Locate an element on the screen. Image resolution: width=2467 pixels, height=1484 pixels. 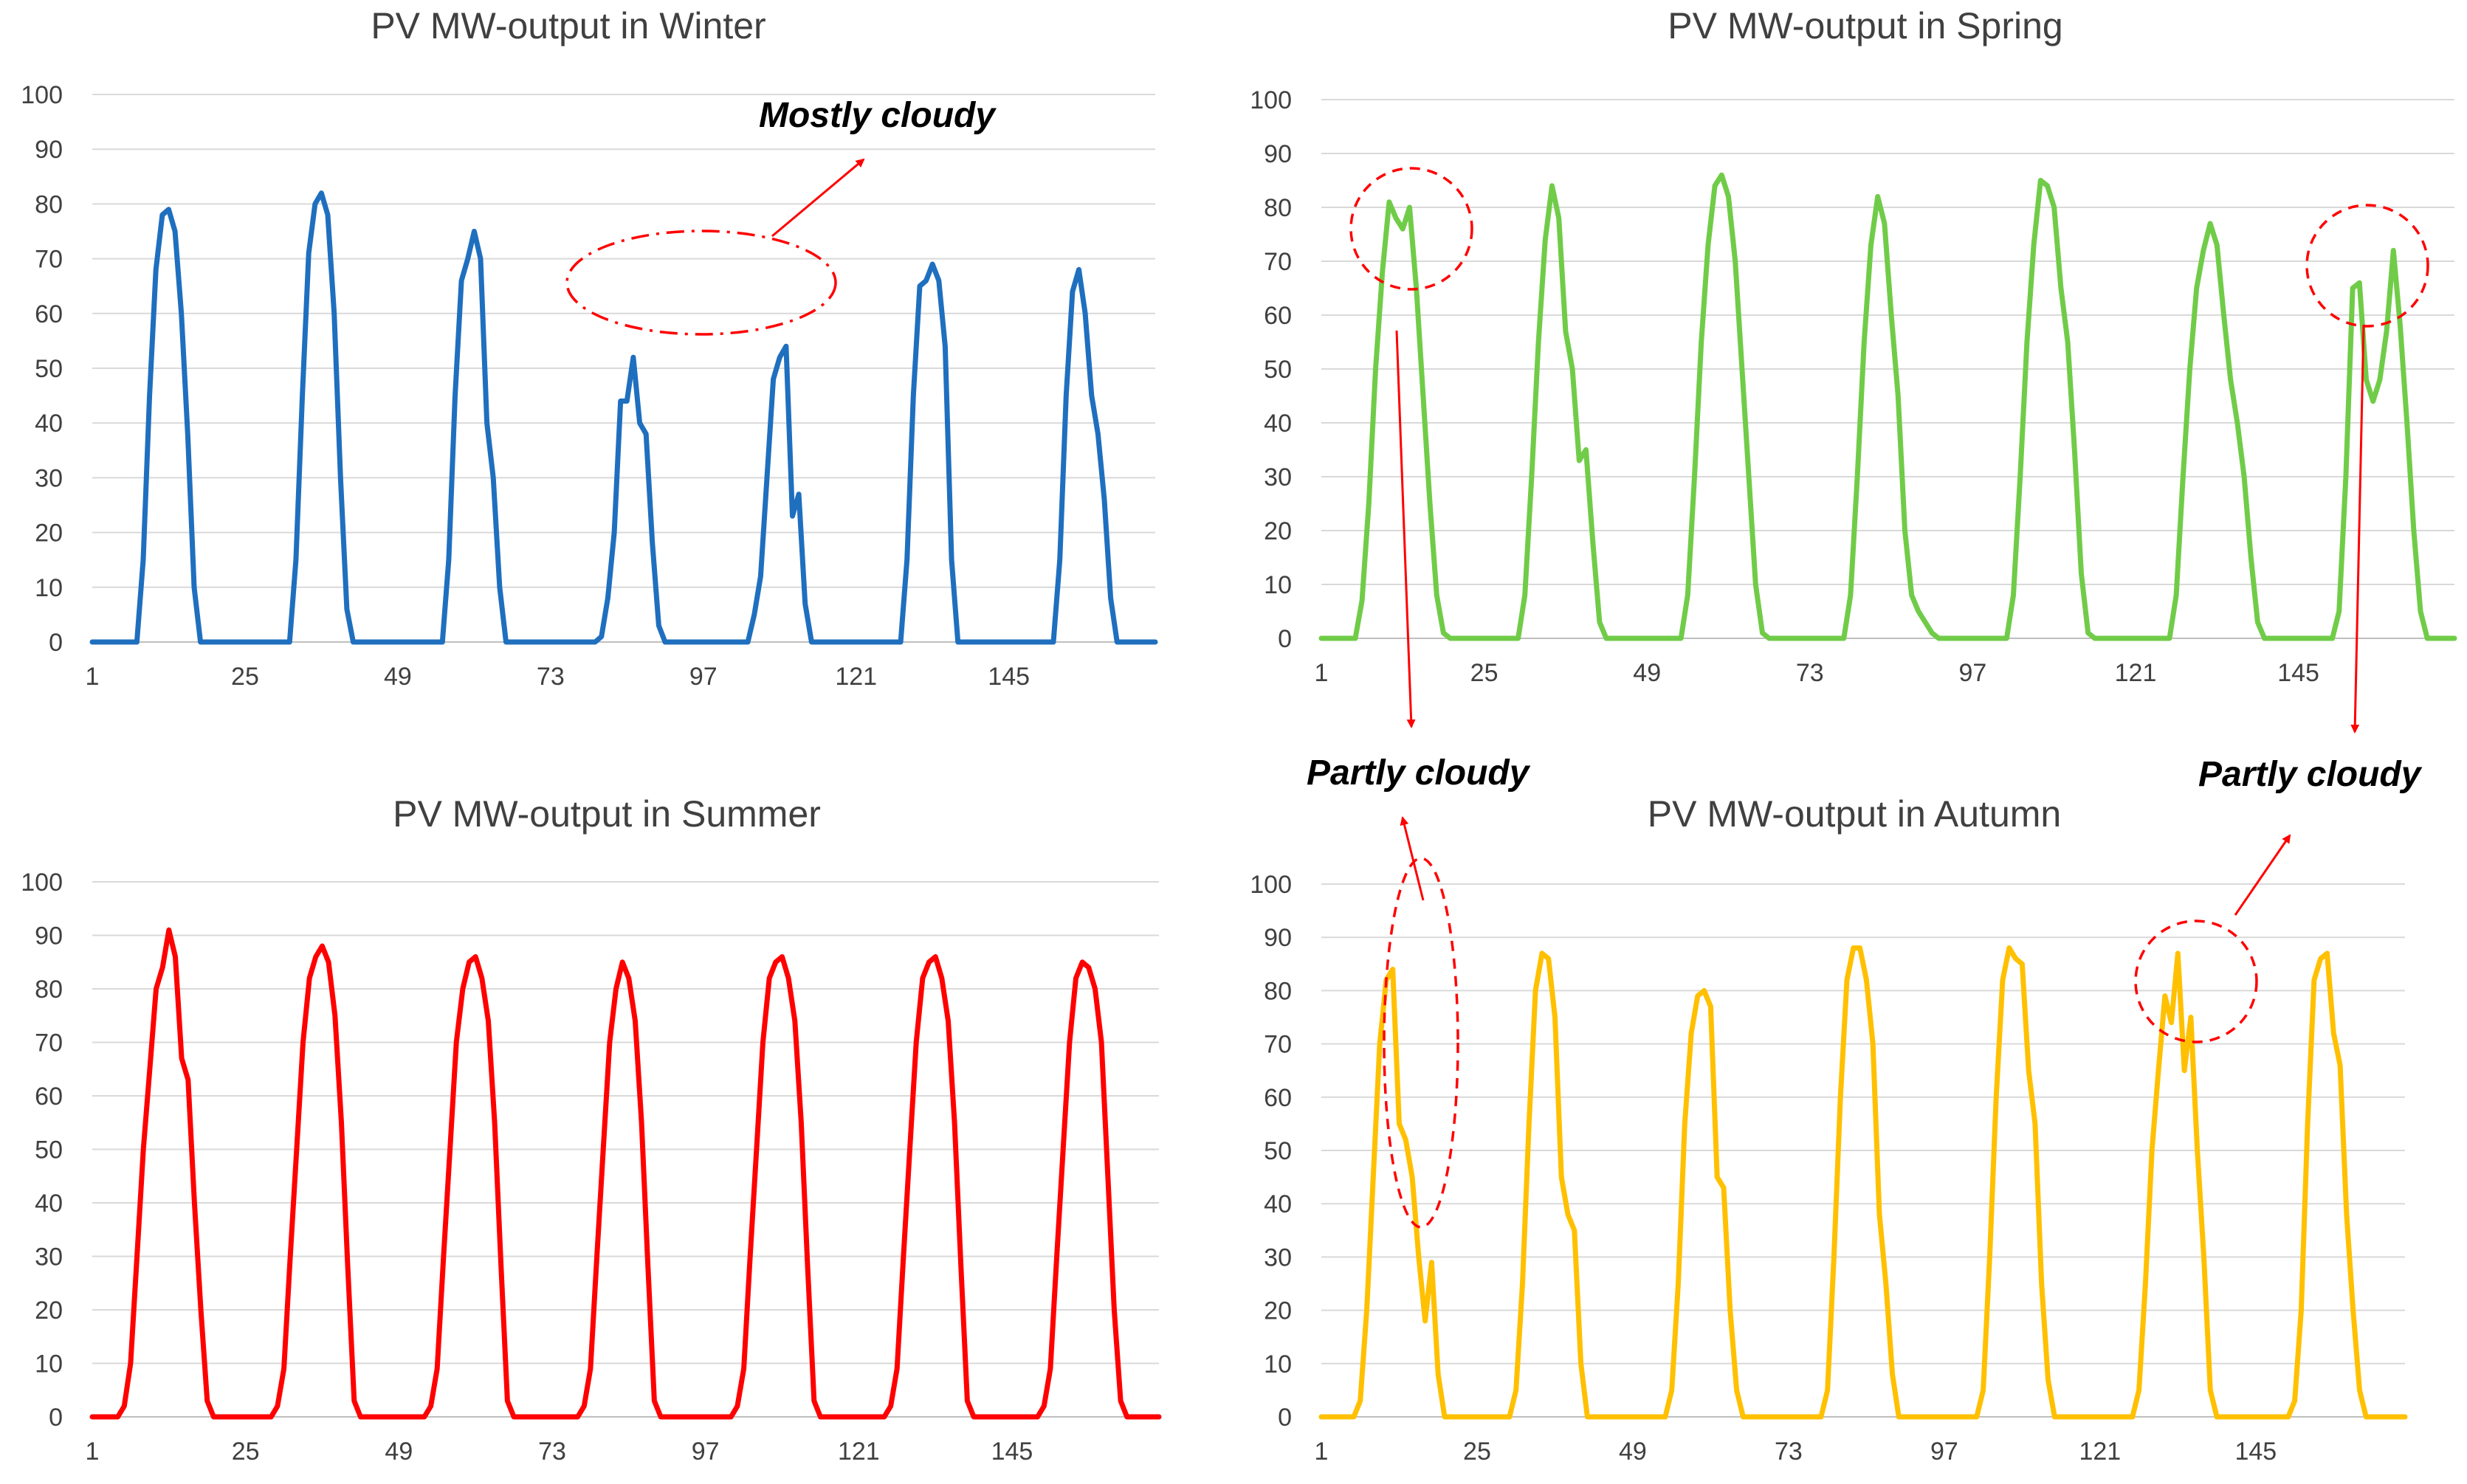
x-tick-label-summer-97: 97 is located at coordinates (706, 1452).